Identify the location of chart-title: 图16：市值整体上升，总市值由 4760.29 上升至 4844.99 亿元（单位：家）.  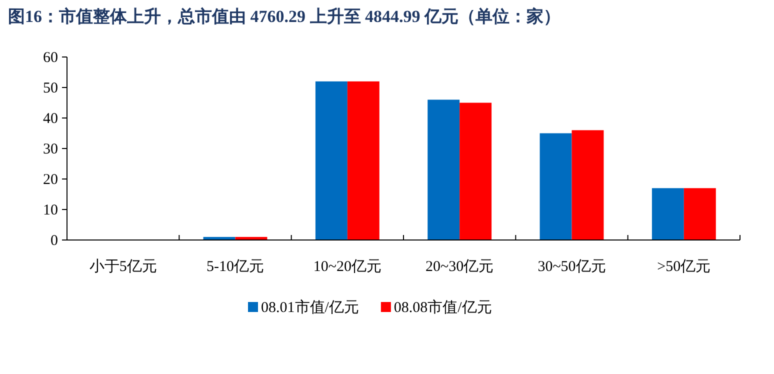
(284, 16).